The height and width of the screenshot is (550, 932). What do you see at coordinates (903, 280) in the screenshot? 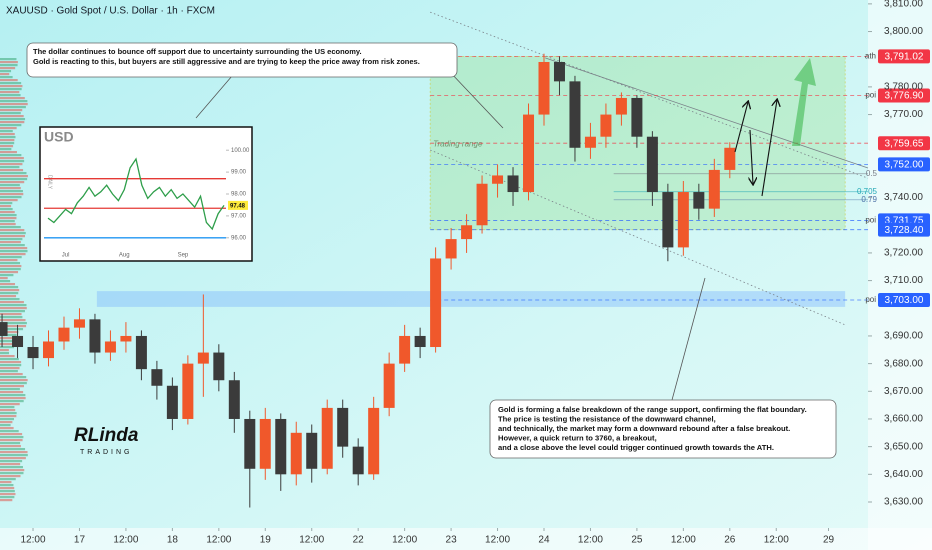
I see `y-tick-label: 3,710.00` at bounding box center [903, 280].